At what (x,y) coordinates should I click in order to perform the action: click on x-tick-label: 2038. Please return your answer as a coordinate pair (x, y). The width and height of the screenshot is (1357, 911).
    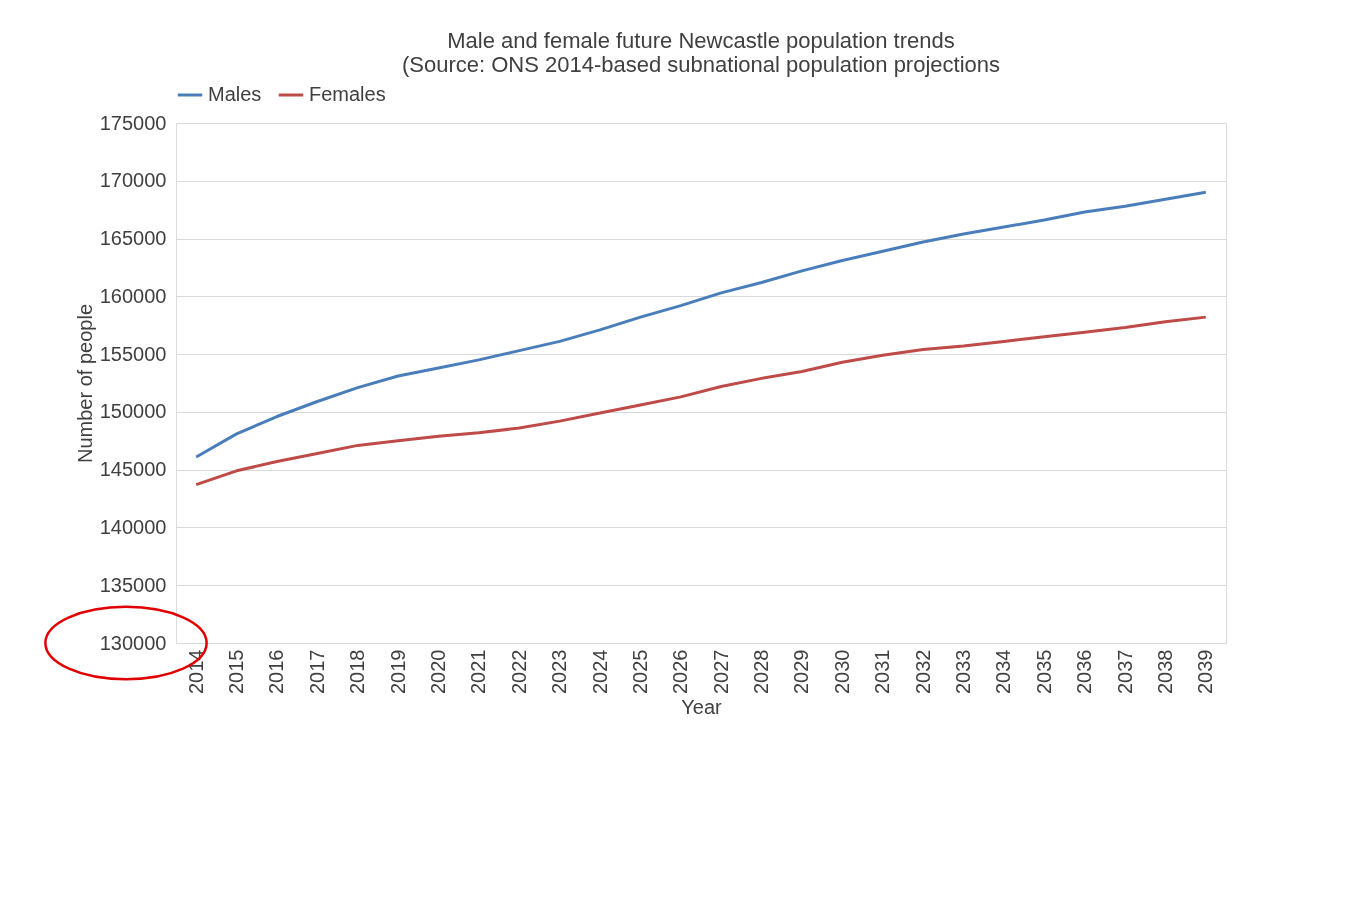
    Looking at the image, I should click on (1164, 671).